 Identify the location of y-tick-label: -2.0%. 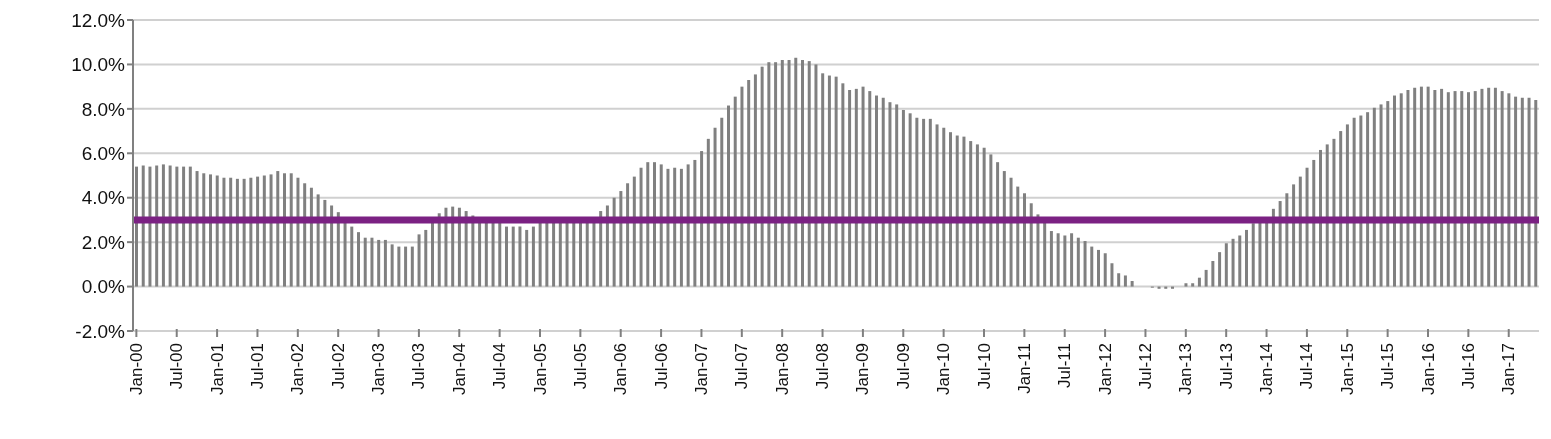
(100, 331).